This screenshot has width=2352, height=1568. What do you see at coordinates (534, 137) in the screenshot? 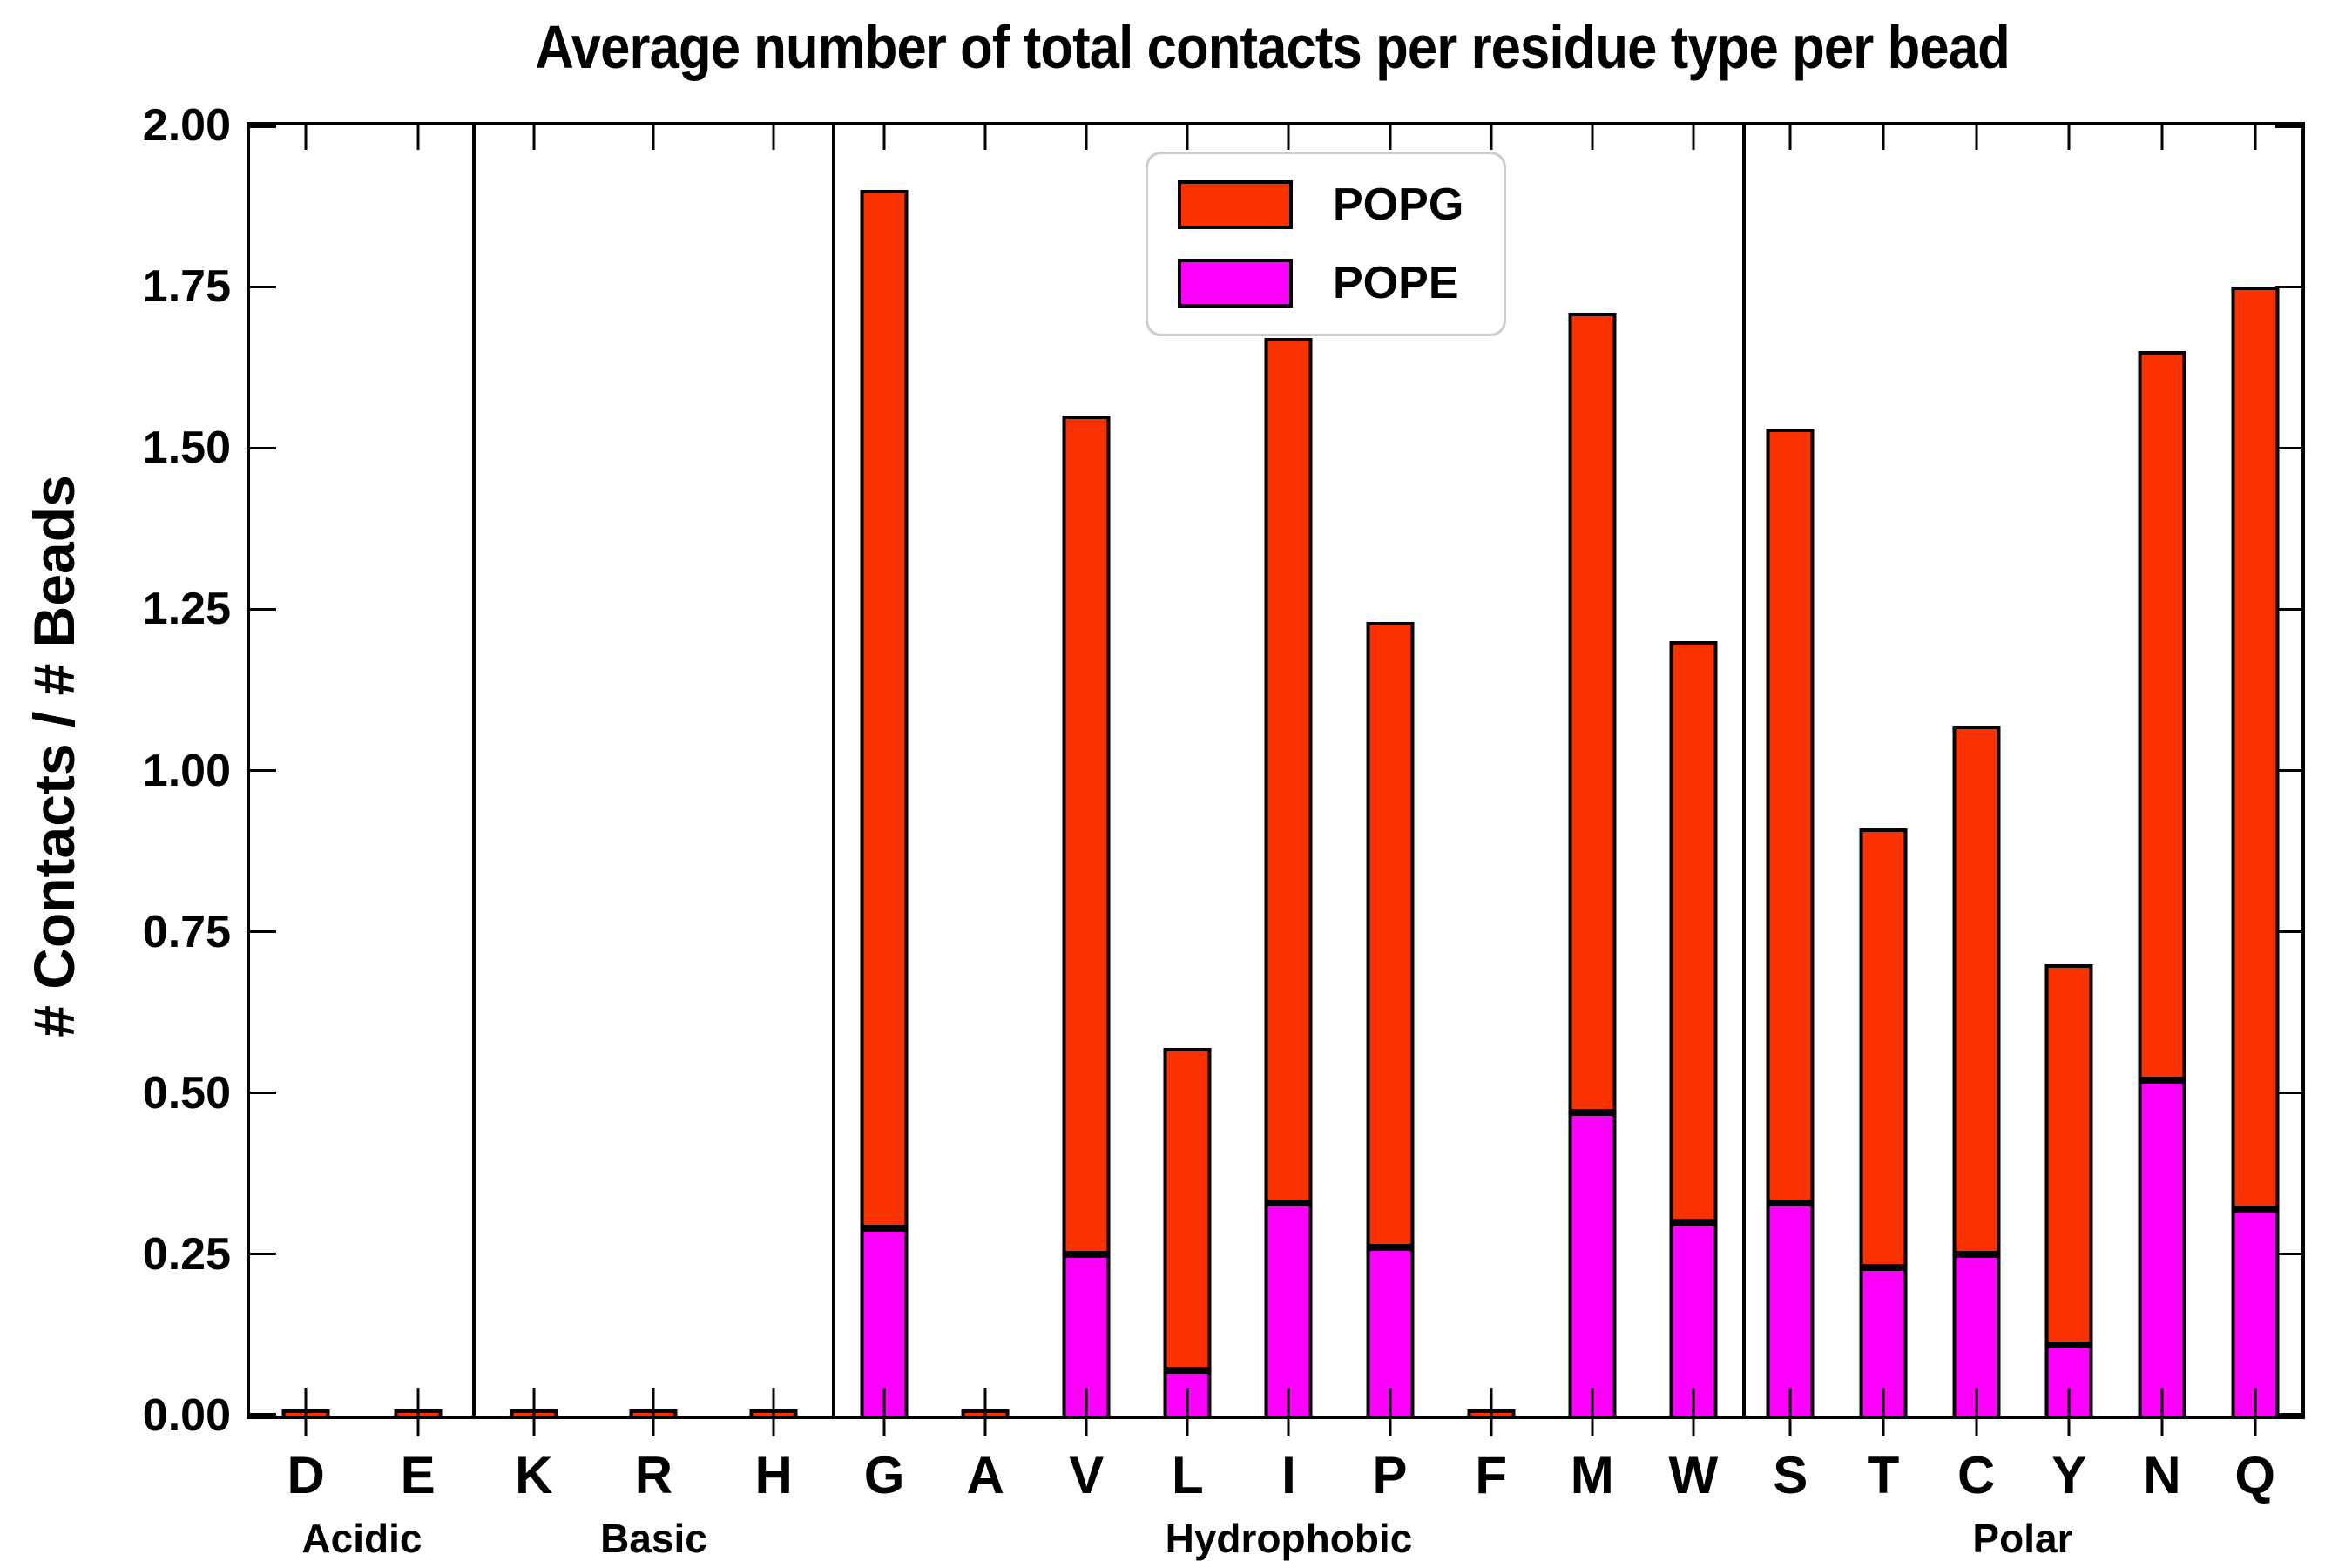
I see `x-tick-top-K` at bounding box center [534, 137].